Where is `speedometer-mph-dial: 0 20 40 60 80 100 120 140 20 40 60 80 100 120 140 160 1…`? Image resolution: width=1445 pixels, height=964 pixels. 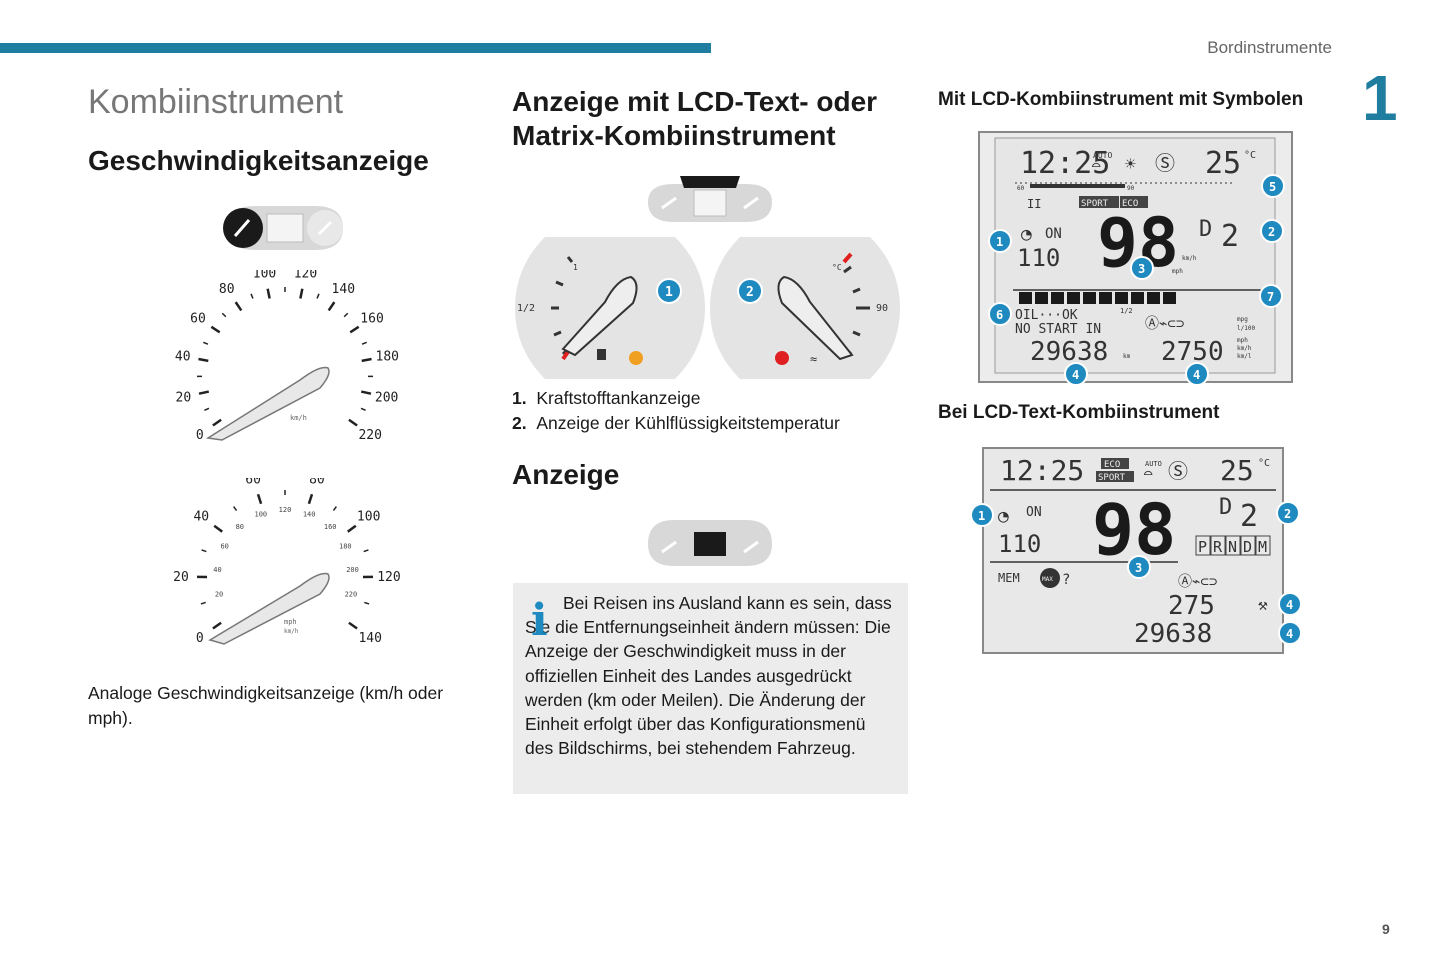 speedometer-mph-dial: 0 20 40 60 80 100 120 140 20 40 60 80 100 120 140 160 1… is located at coordinates (287, 562).